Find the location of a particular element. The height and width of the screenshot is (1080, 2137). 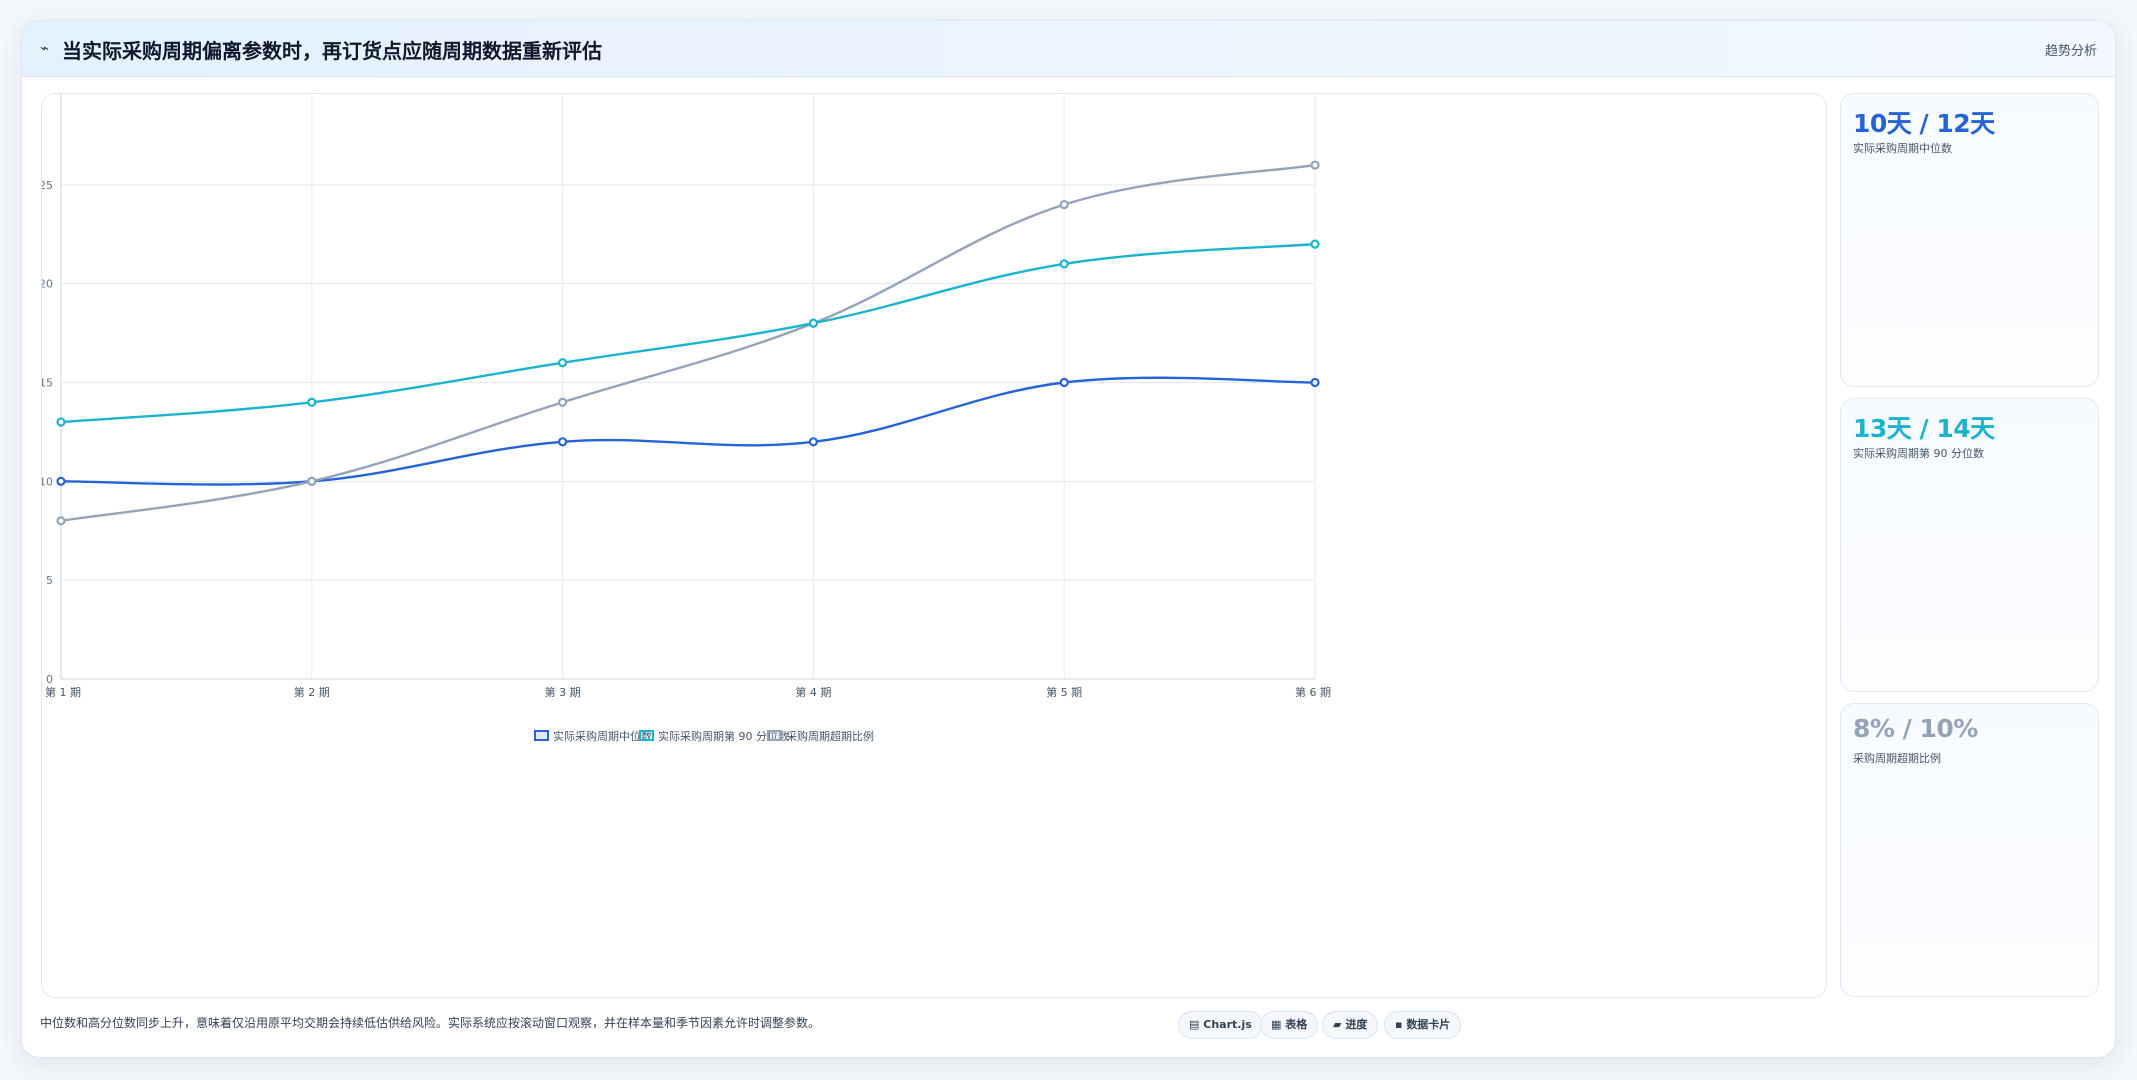

table-icon: ▦ is located at coordinates (1276, 1024).